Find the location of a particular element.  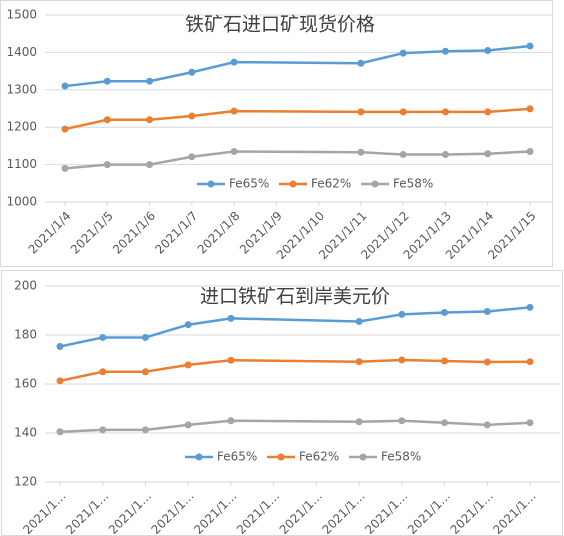

y-tick-label: 120 is located at coordinates (25, 482).